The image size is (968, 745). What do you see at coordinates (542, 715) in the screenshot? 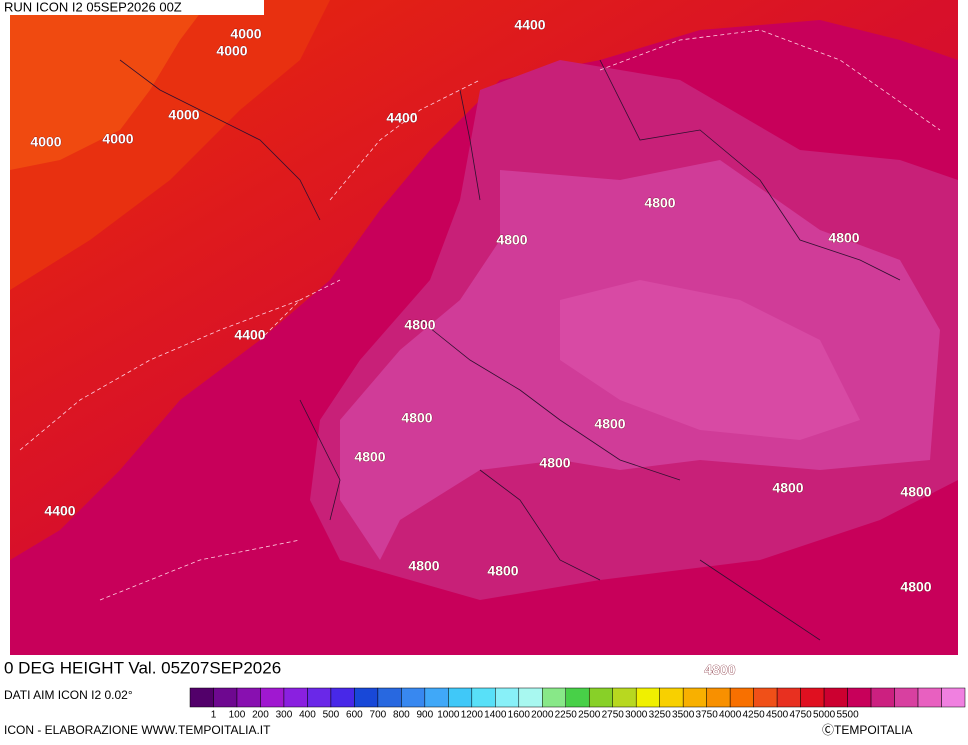
I see `colorbar-label: 2000` at bounding box center [542, 715].